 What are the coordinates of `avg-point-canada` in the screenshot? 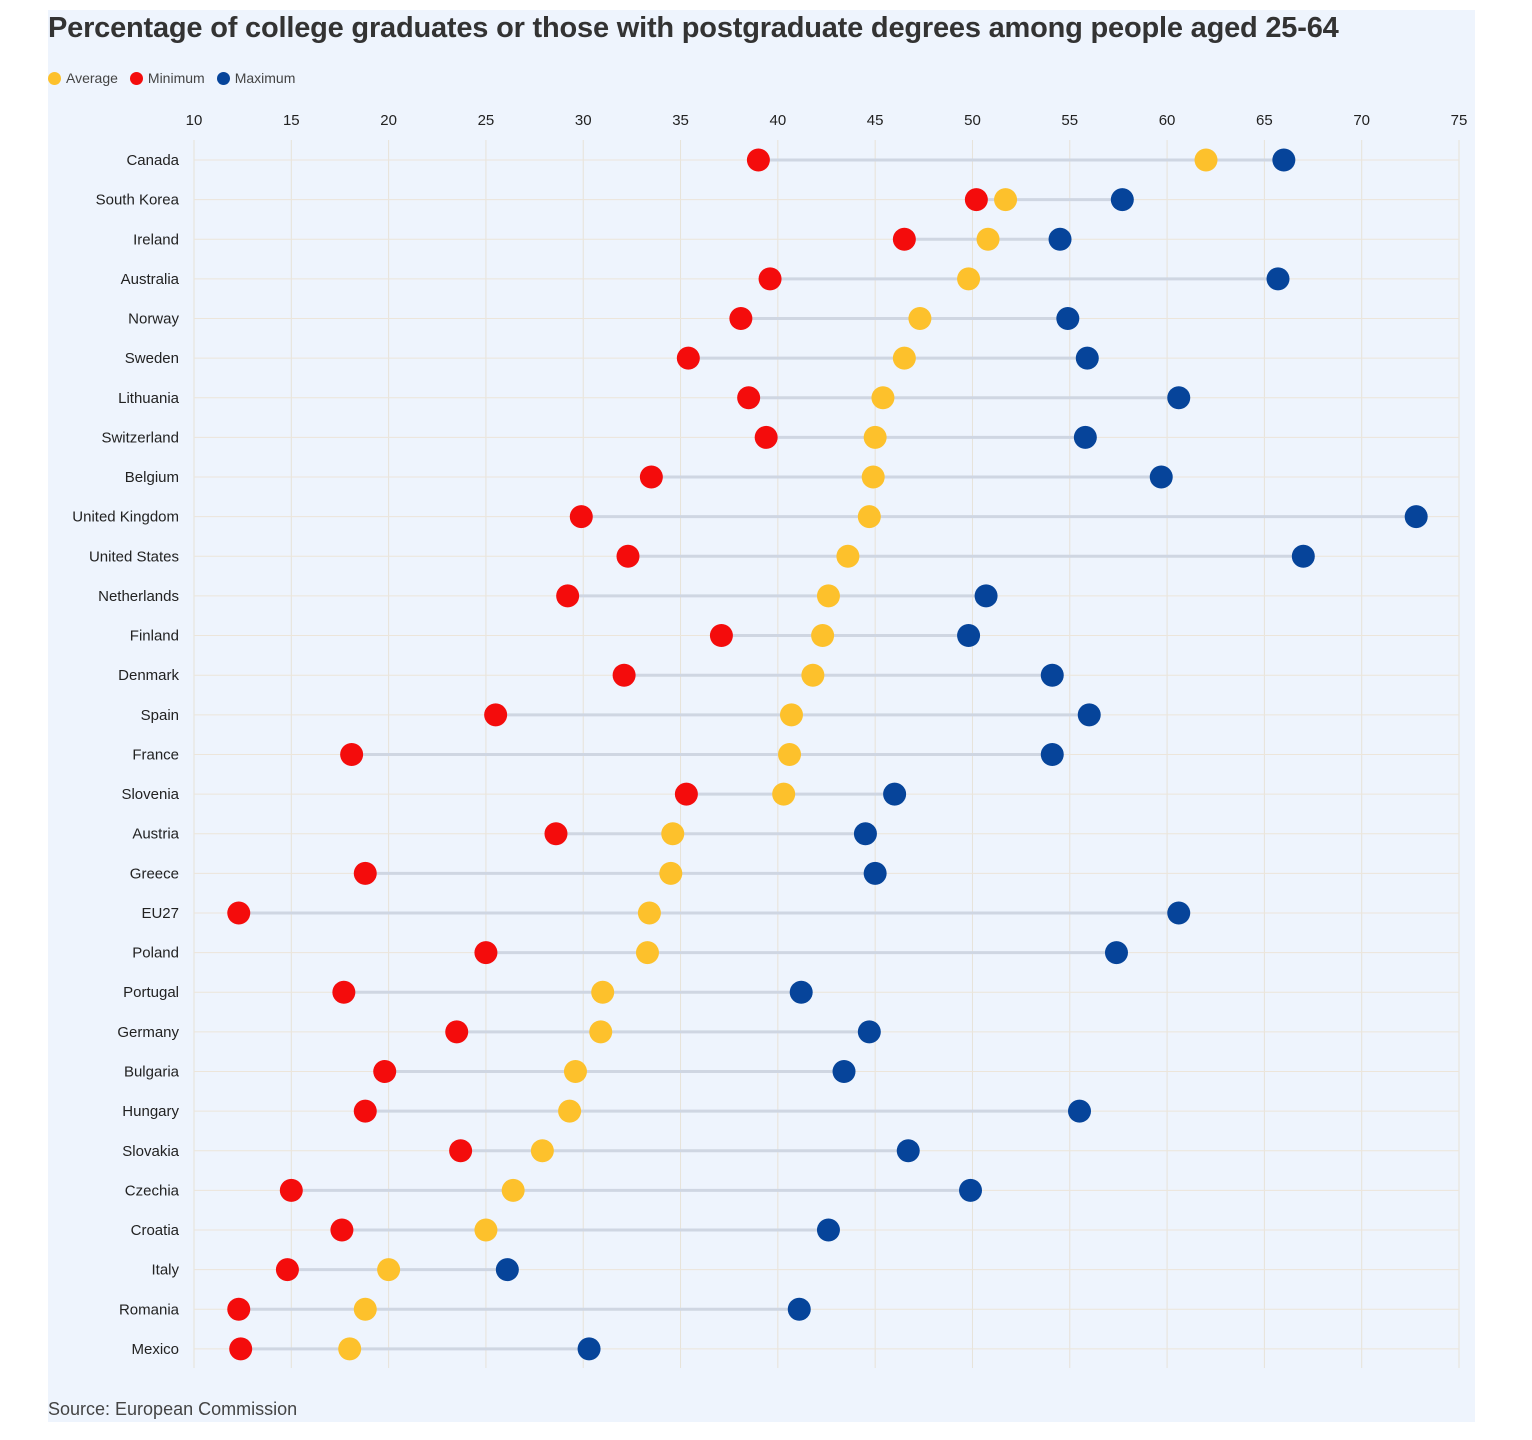 It's located at (1206, 160).